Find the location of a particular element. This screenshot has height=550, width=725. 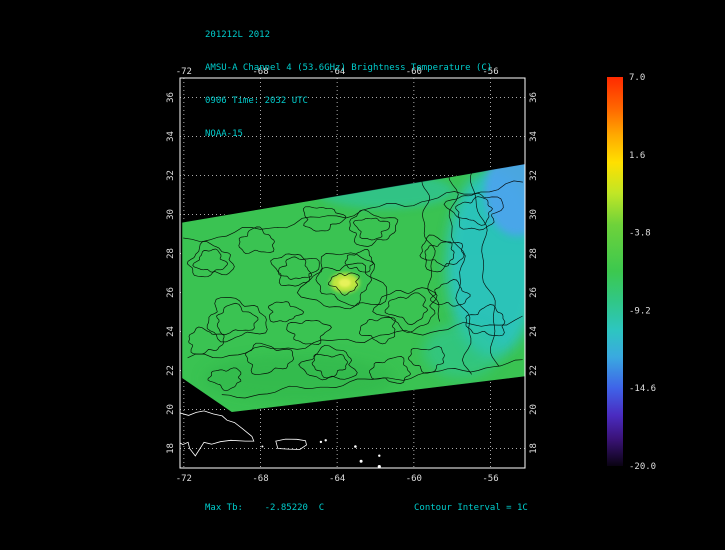

y-tick-label-left: 24 is located at coordinates (171, 331).